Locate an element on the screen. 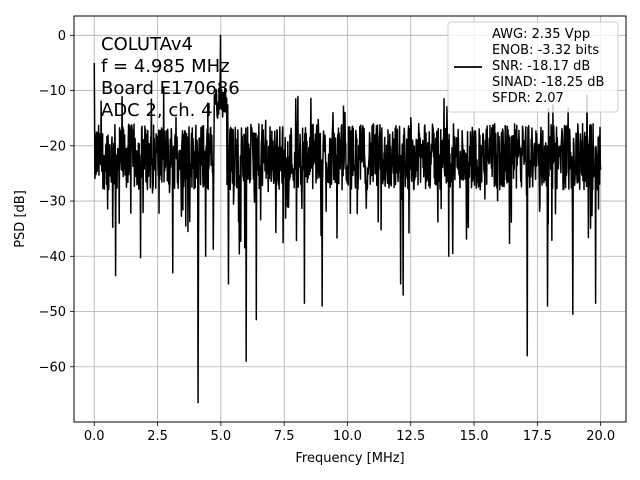  legend-box is located at coordinates (533, 67).